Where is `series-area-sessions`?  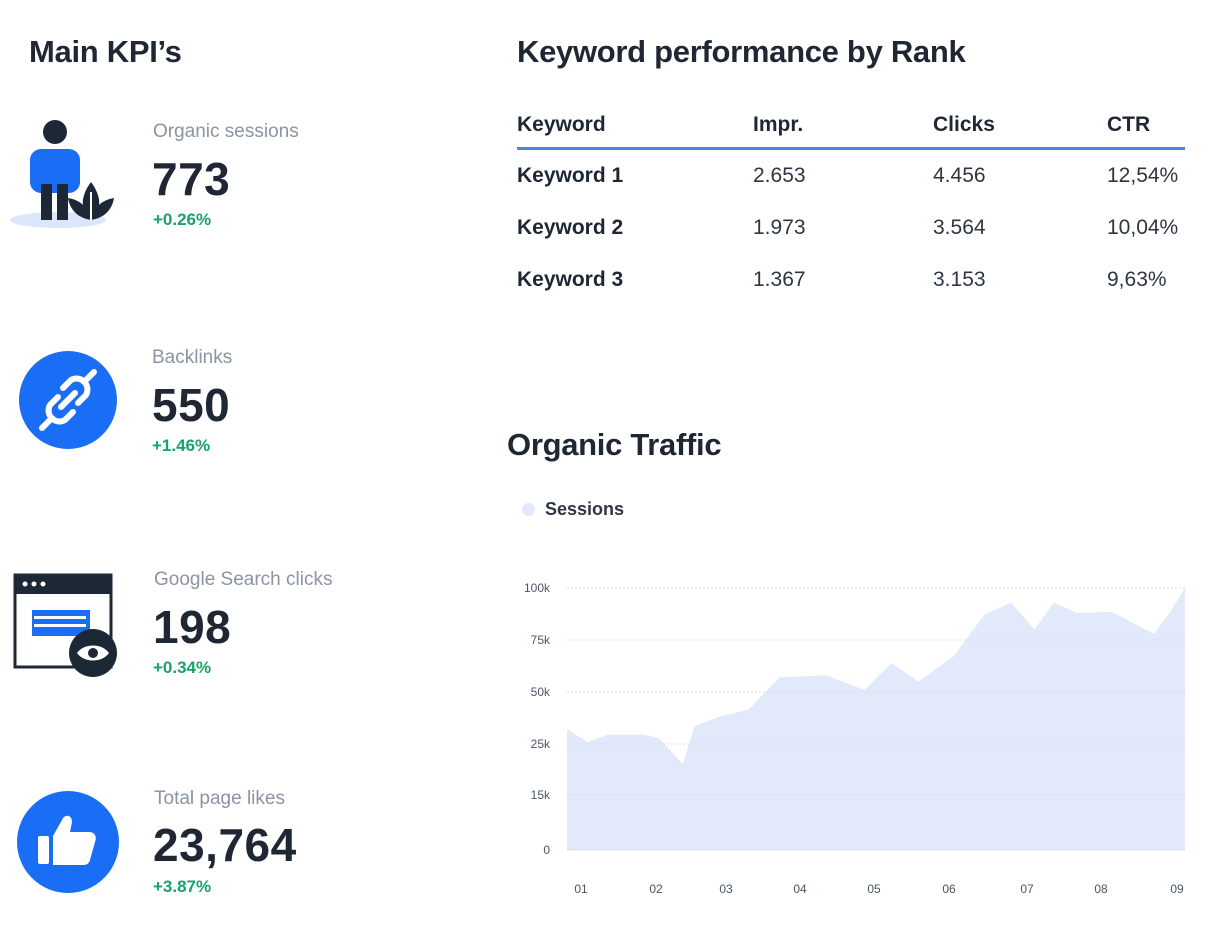
series-area-sessions is located at coordinates (876, 719).